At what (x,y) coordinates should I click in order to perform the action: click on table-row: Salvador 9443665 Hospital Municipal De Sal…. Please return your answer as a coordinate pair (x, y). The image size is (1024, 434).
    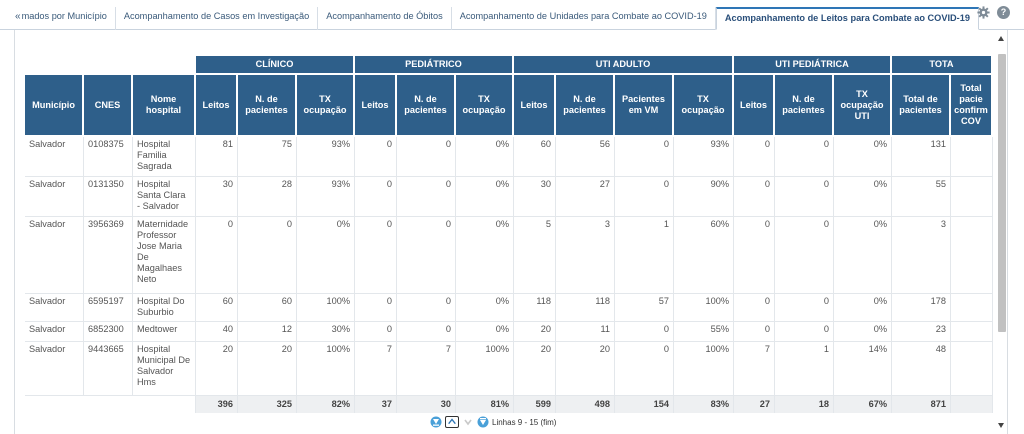
    Looking at the image, I should click on (509, 369).